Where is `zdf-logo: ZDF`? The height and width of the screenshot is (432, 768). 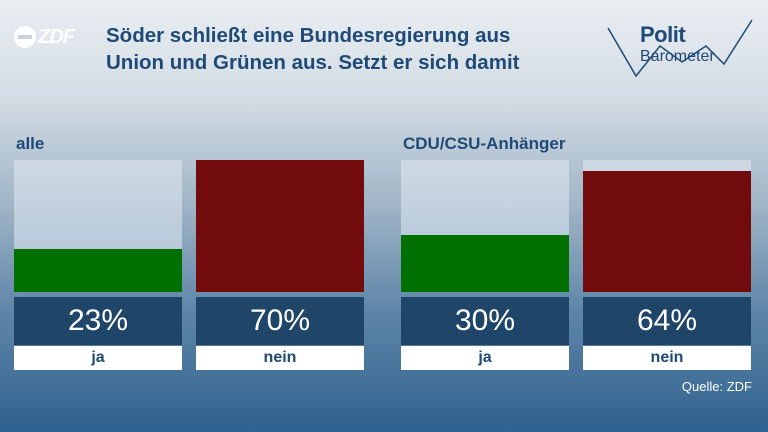
zdf-logo: ZDF is located at coordinates (46, 37).